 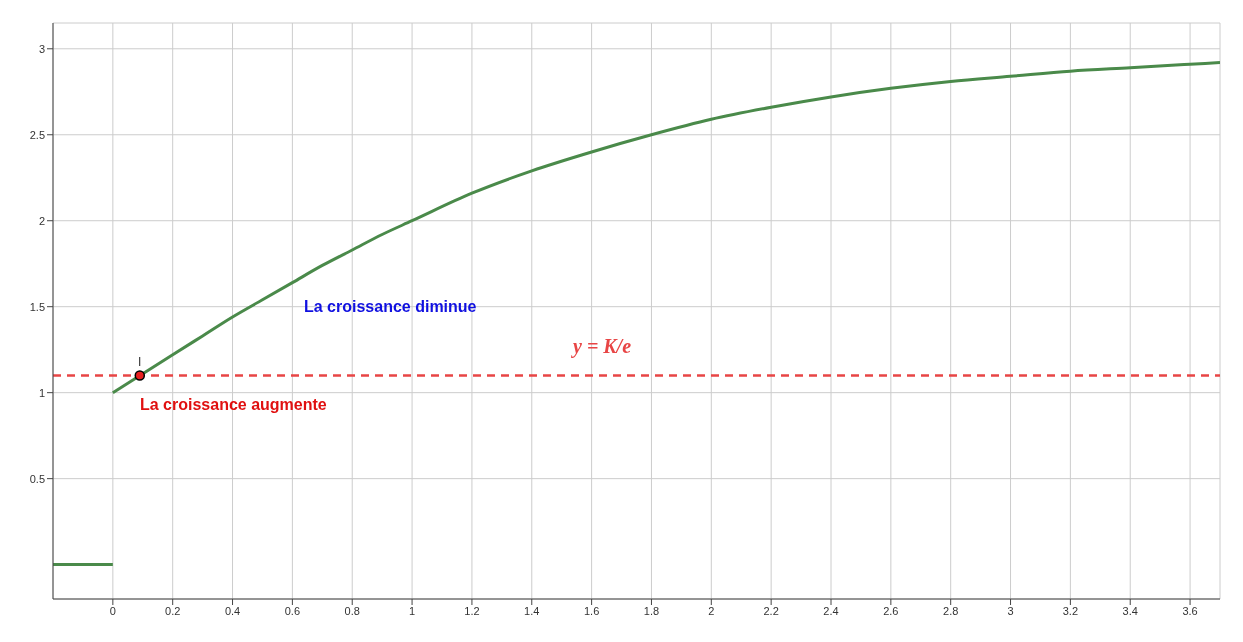 What do you see at coordinates (412, 610) in the screenshot?
I see `x-tick-label: 1` at bounding box center [412, 610].